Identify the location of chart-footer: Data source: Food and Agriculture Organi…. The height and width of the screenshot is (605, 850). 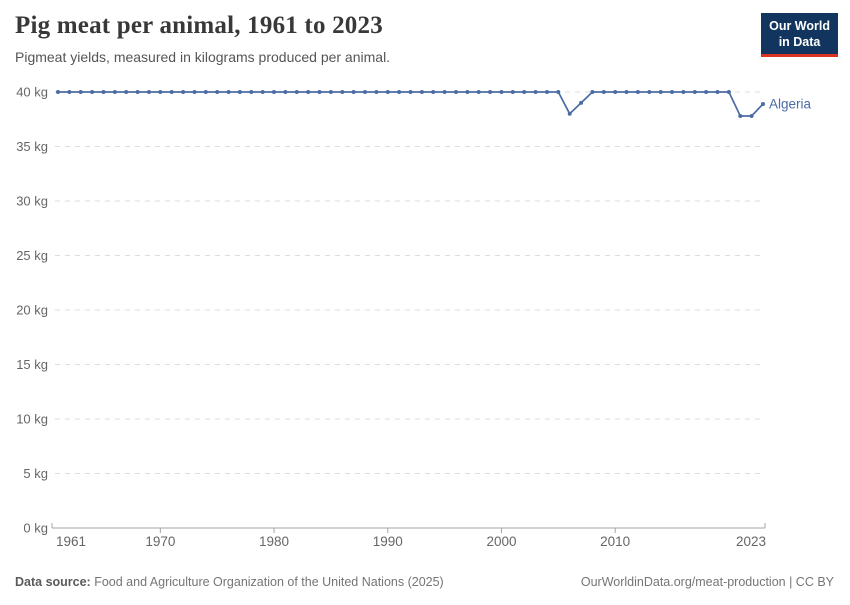
(424, 582).